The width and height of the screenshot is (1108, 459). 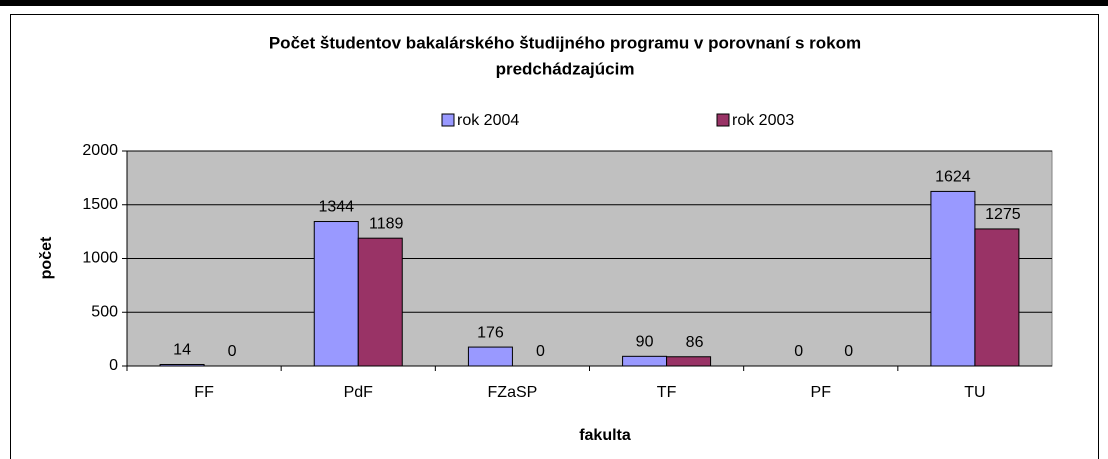 What do you see at coordinates (336, 207) in the screenshot?
I see `data-label: 1344` at bounding box center [336, 207].